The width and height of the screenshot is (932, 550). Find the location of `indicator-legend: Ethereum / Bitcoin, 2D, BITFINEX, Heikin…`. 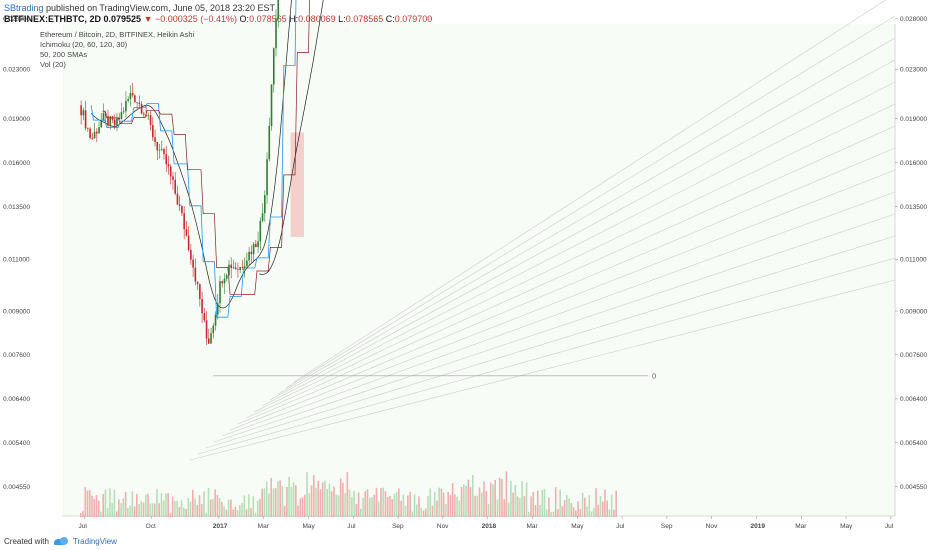

indicator-legend: Ethereum / Bitcoin, 2D, BITFINEX, Heikin… is located at coordinates (117, 49).